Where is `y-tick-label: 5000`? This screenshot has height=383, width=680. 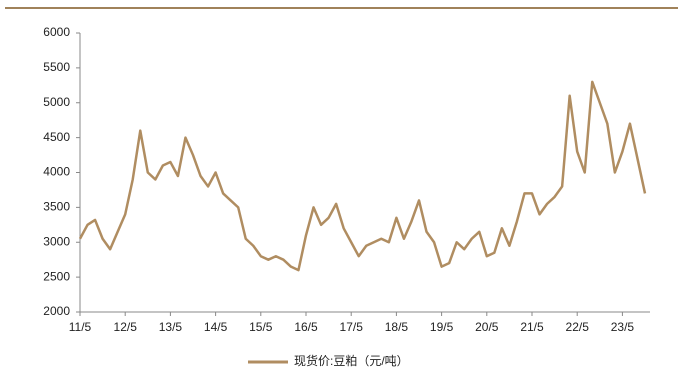 y-tick-label: 5000 is located at coordinates (56, 102).